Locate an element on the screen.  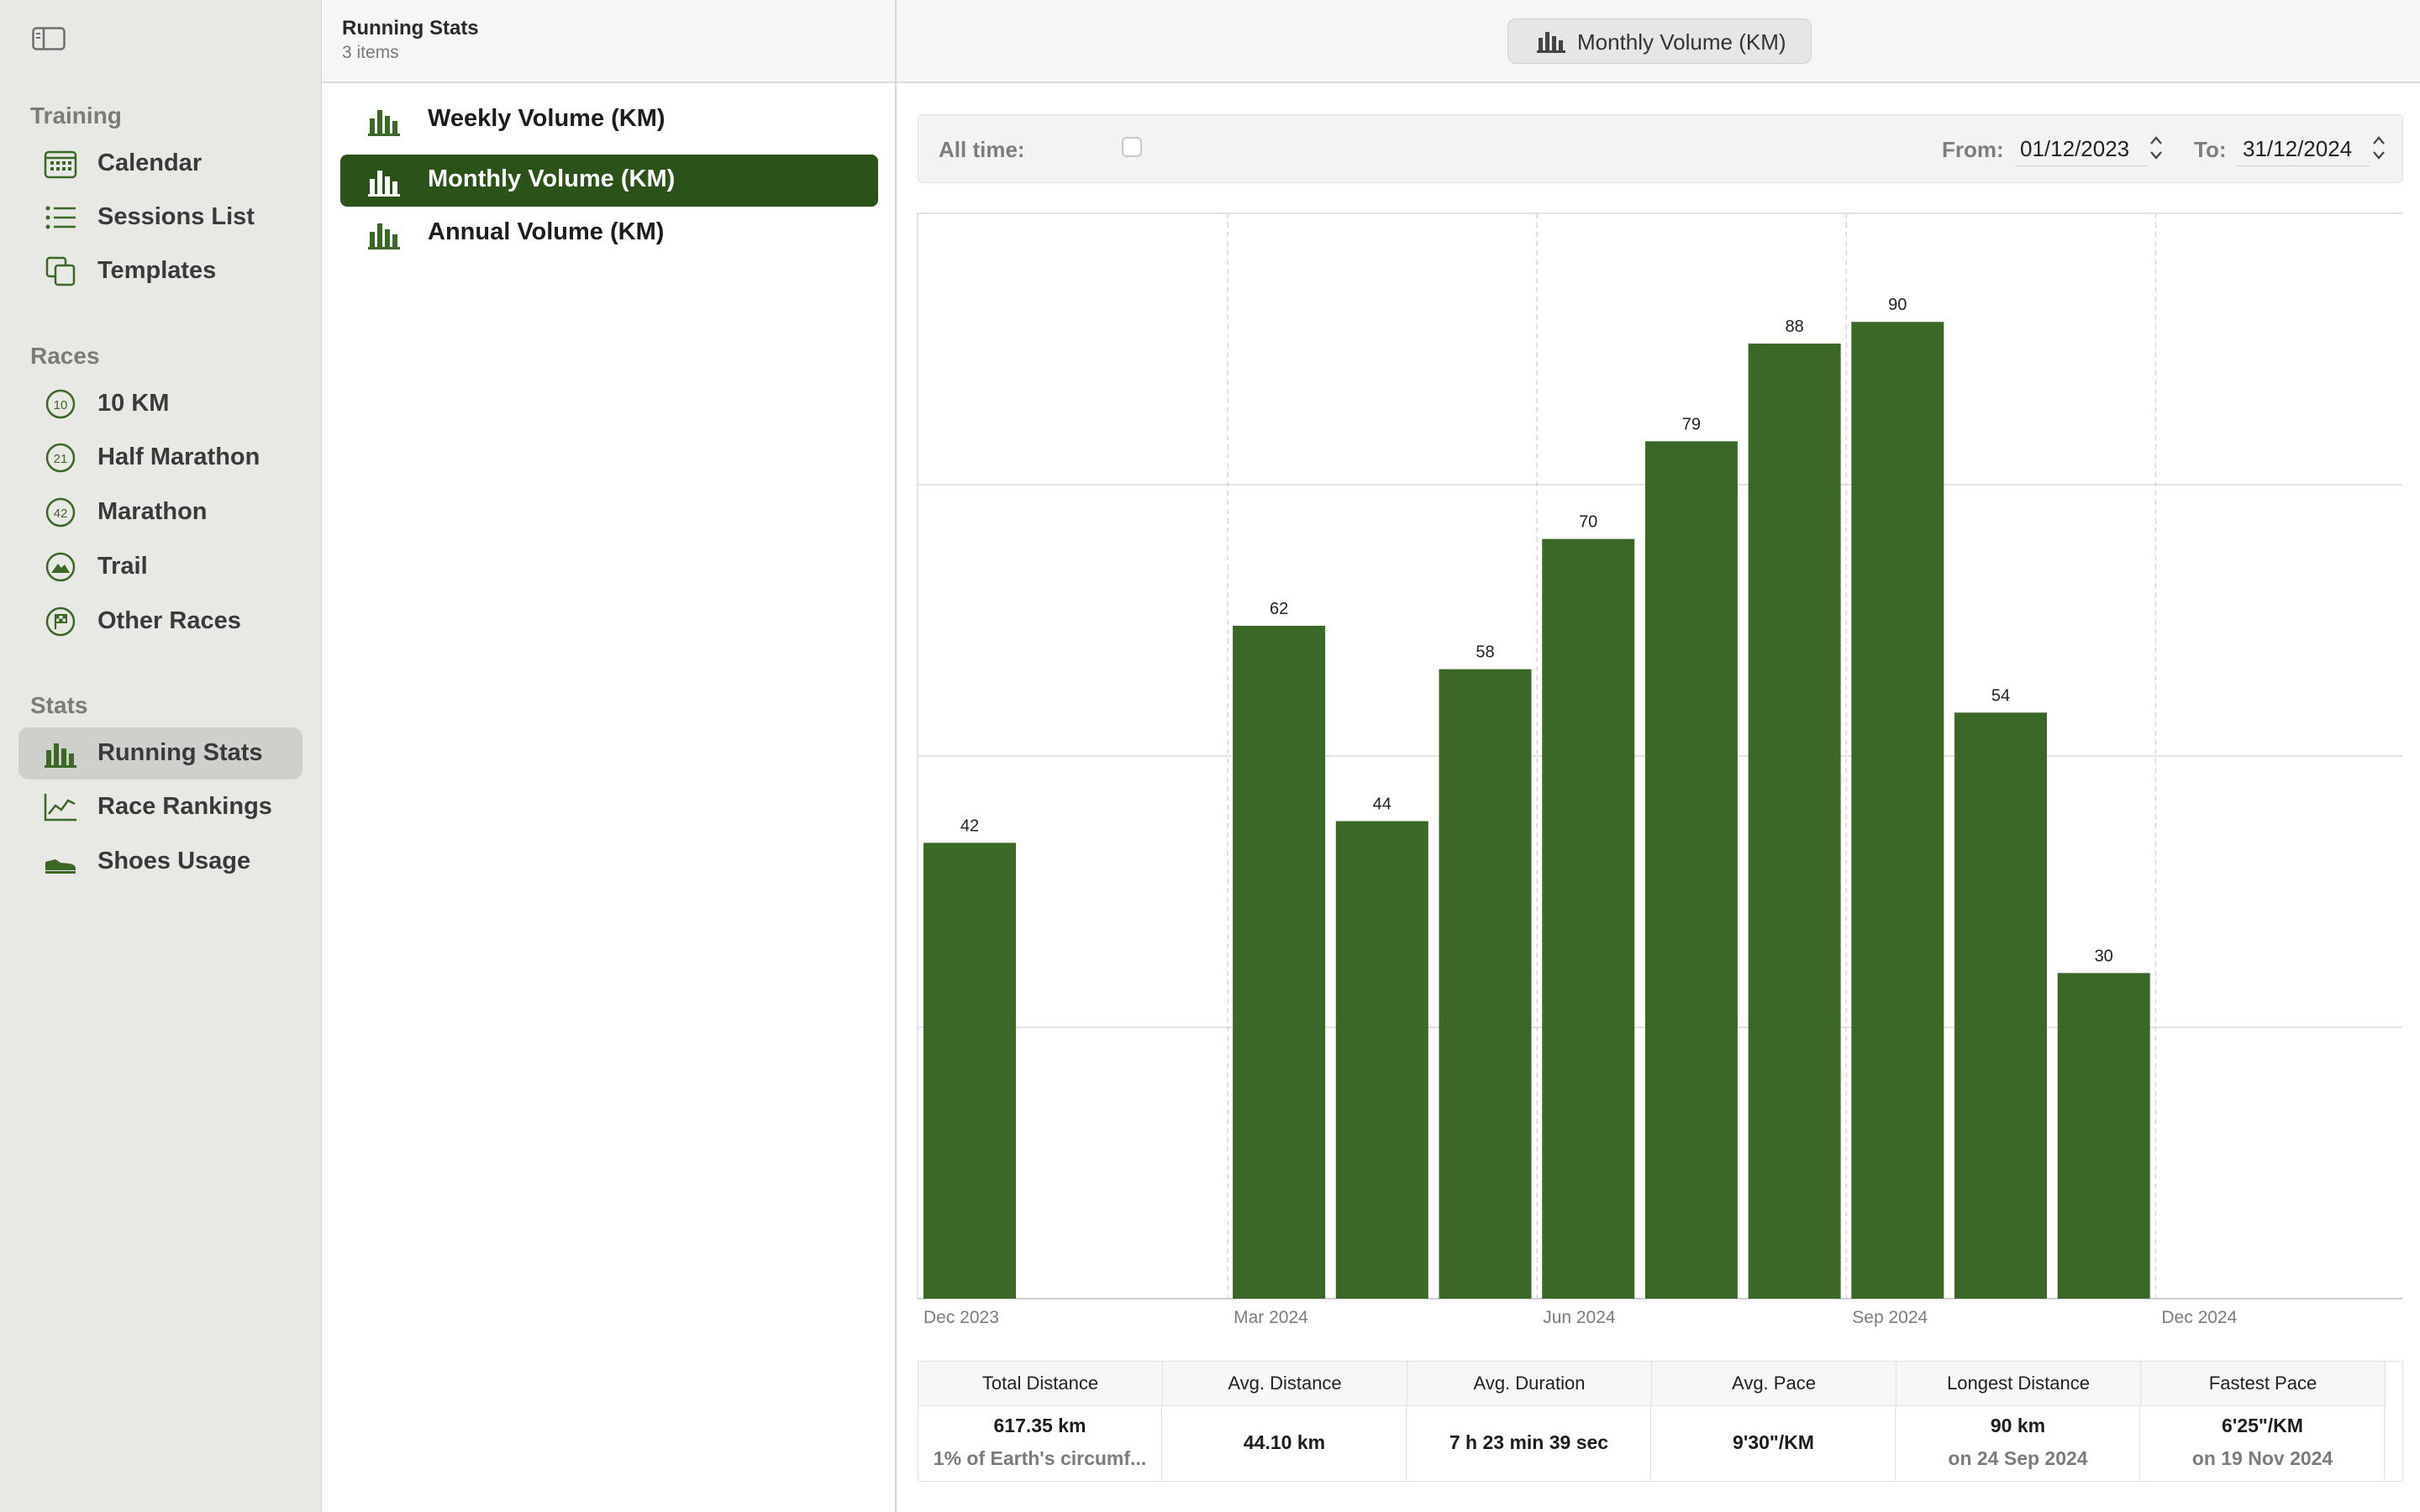
from-date-stepper-icon is located at coordinates (2156, 147).